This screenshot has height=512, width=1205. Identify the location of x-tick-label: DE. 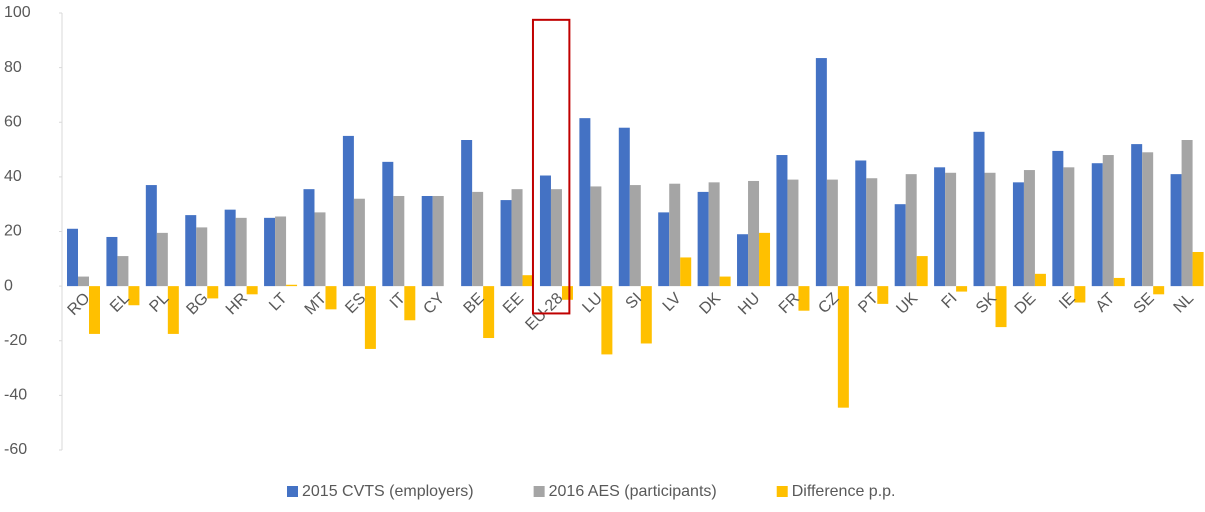
(1026, 304).